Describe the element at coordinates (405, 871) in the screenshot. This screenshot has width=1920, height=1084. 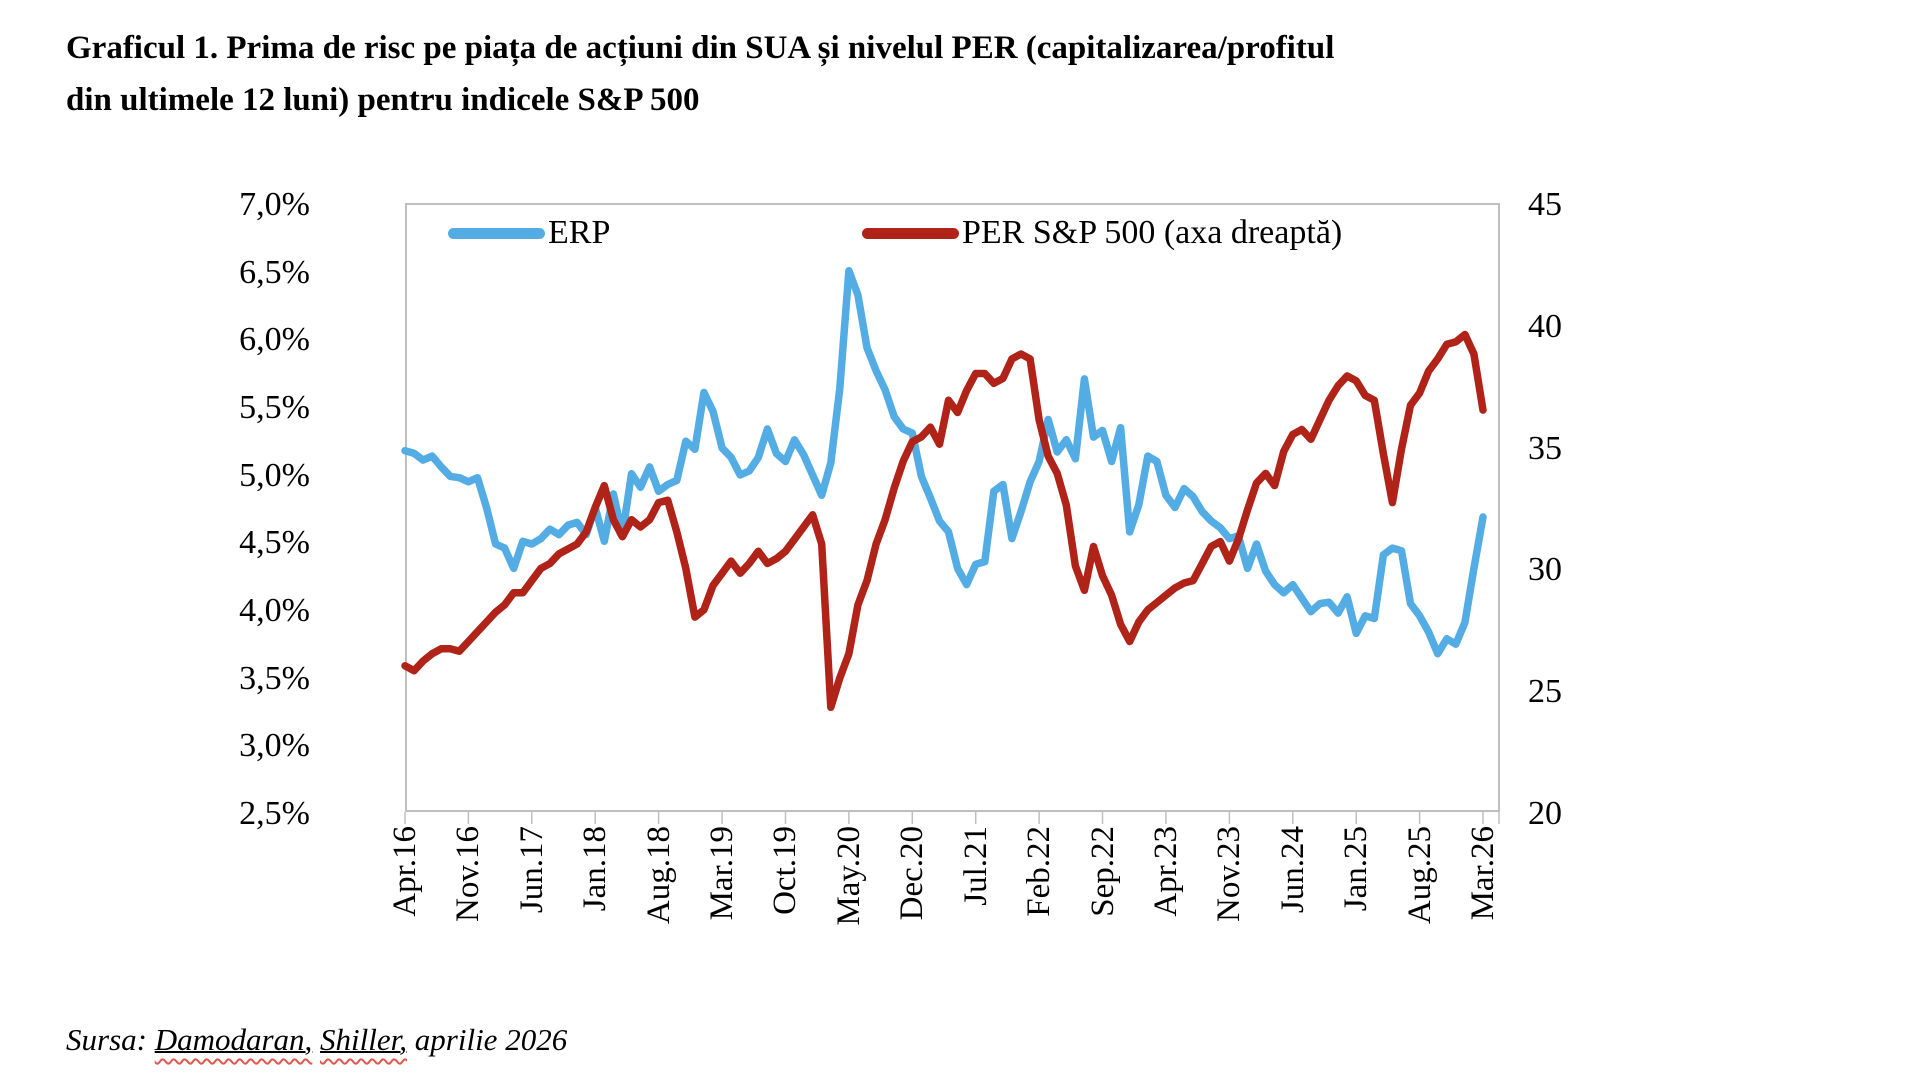
I see `x-axis-tick-label: Apr.16` at that location.